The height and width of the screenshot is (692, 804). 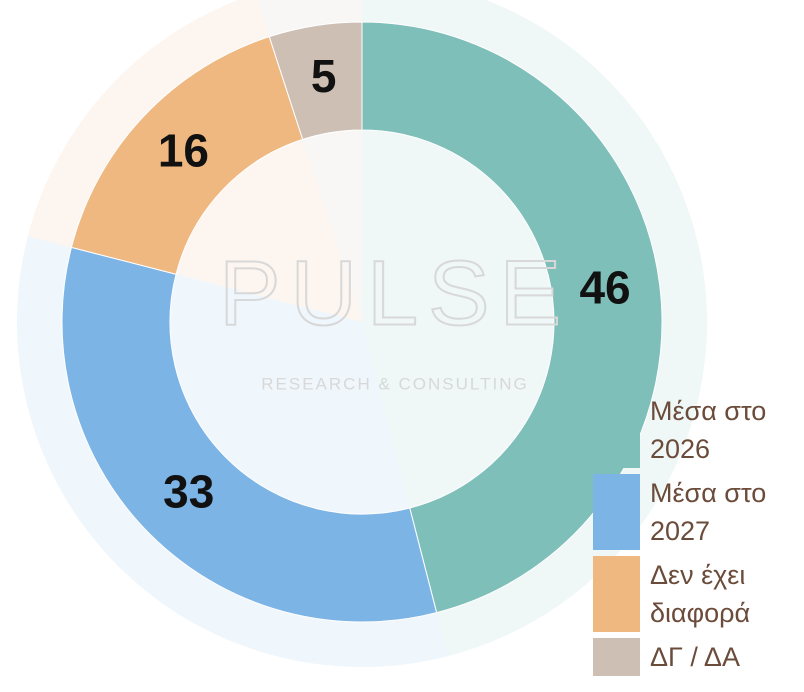 I want to click on legend-item: ΔΓ / ΔΑ, so click(x=696, y=657).